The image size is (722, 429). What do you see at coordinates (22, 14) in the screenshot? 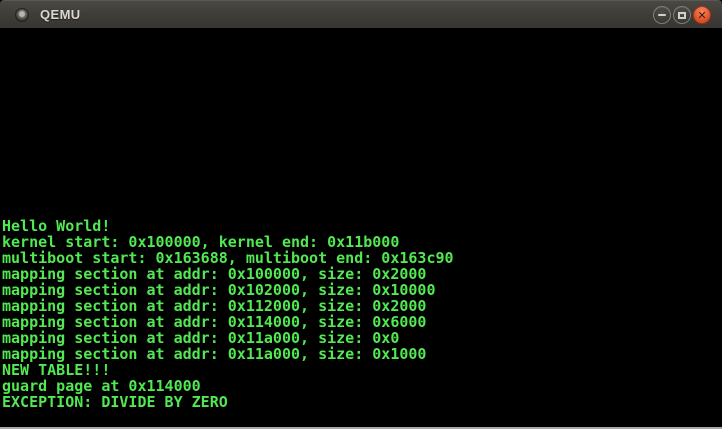
I see `qemu-app-icon` at bounding box center [22, 14].